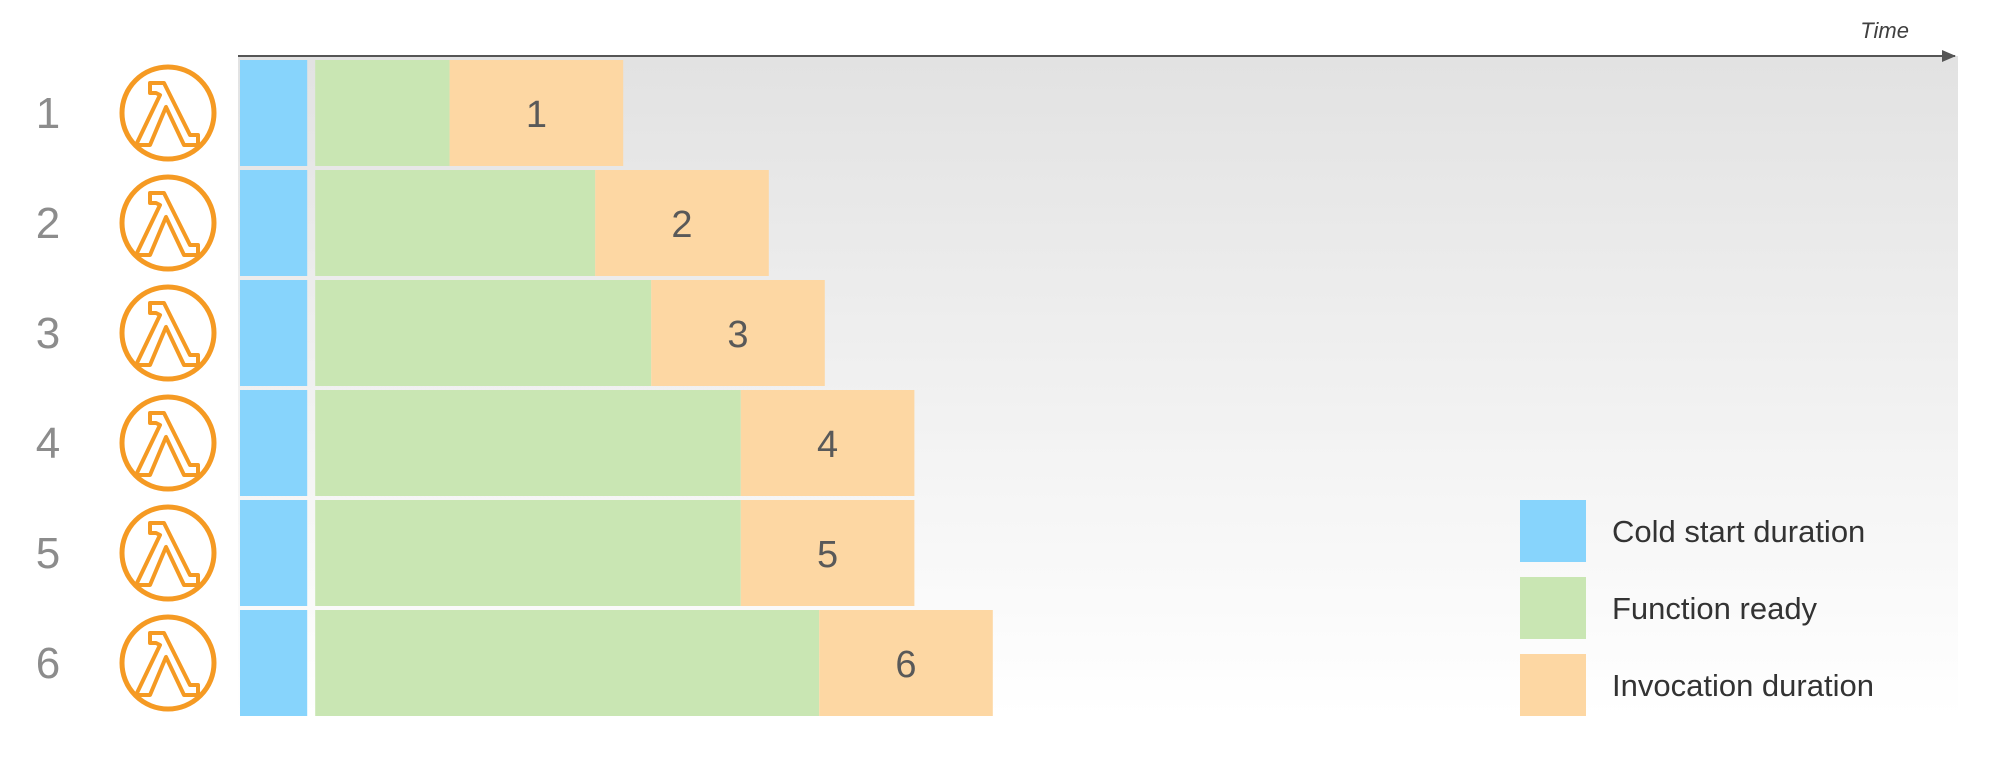  I want to click on legend-item: Function ready, so click(1669, 608).